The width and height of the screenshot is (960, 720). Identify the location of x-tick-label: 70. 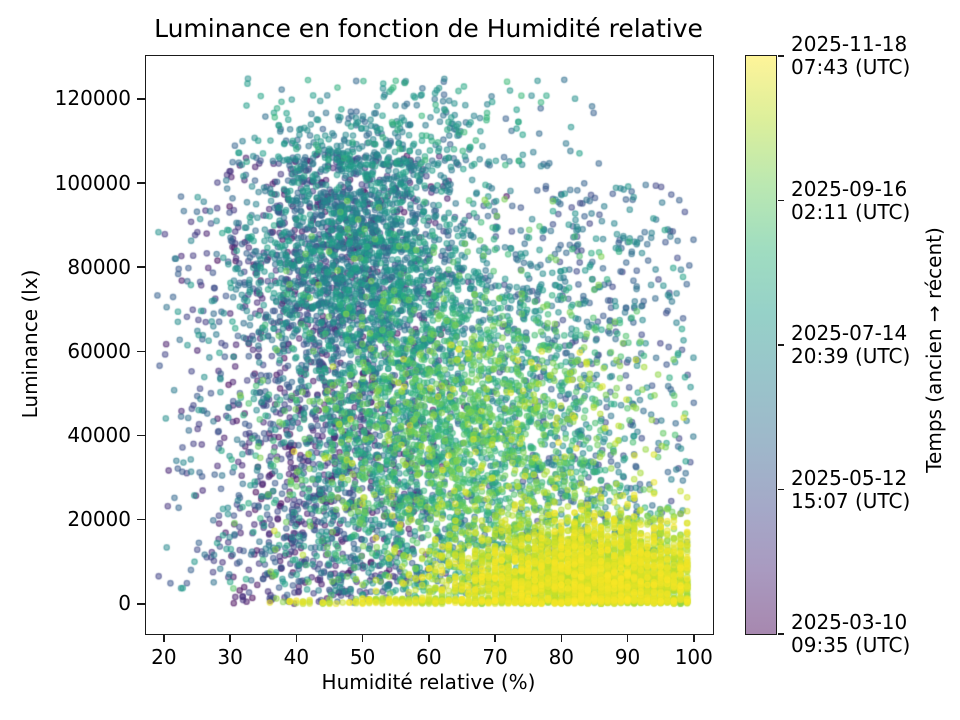
(495, 657).